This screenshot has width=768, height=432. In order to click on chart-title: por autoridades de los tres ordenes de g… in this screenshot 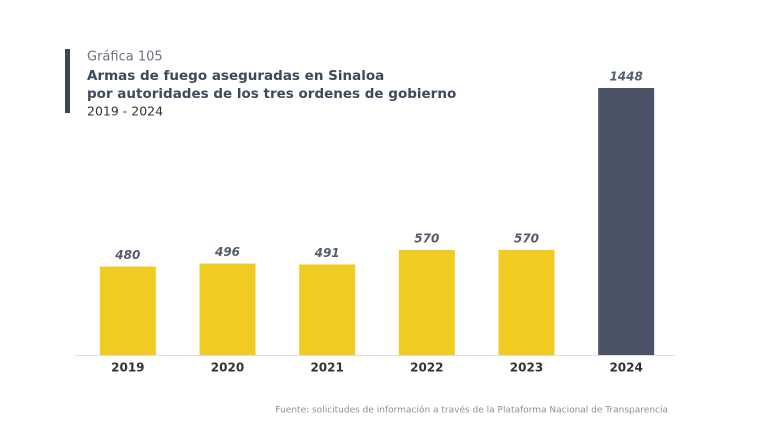, I will do `click(271, 94)`.